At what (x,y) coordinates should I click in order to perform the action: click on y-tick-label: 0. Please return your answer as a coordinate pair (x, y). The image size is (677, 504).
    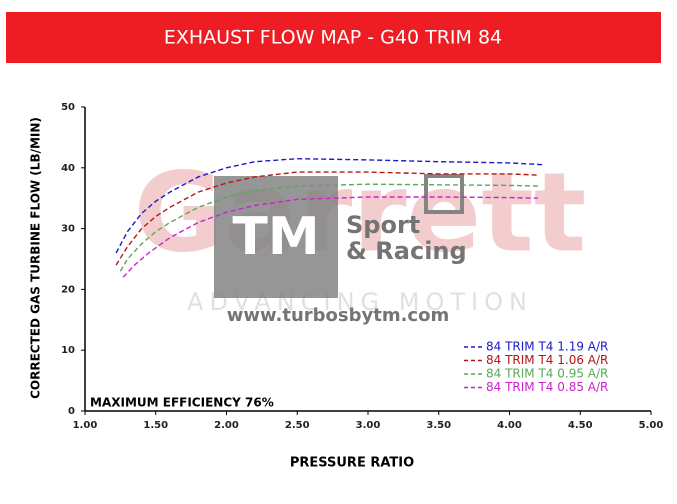
    Looking at the image, I should click on (71, 411).